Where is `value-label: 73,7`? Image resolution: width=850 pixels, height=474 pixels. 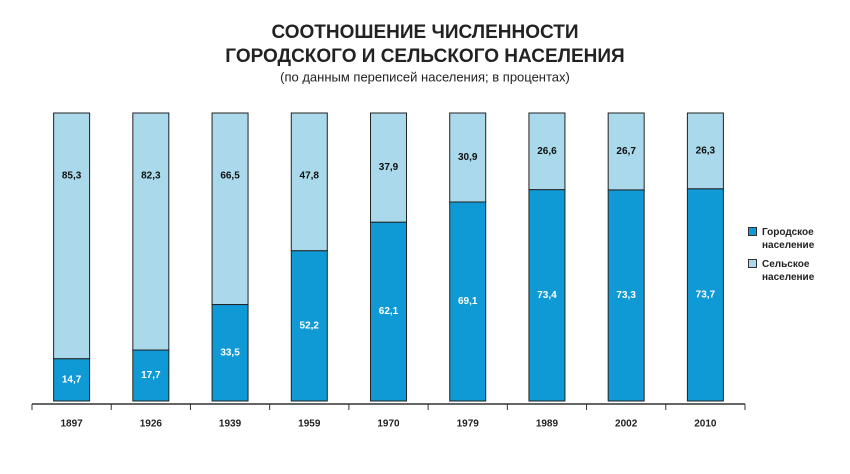
value-label: 73,7 is located at coordinates (706, 295).